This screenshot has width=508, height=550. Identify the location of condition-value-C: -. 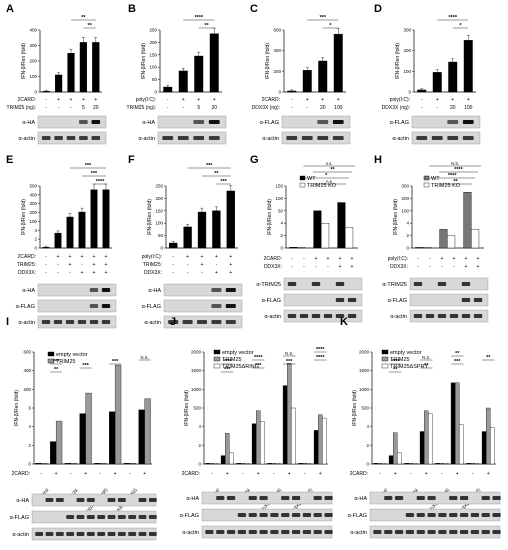
(307, 108).